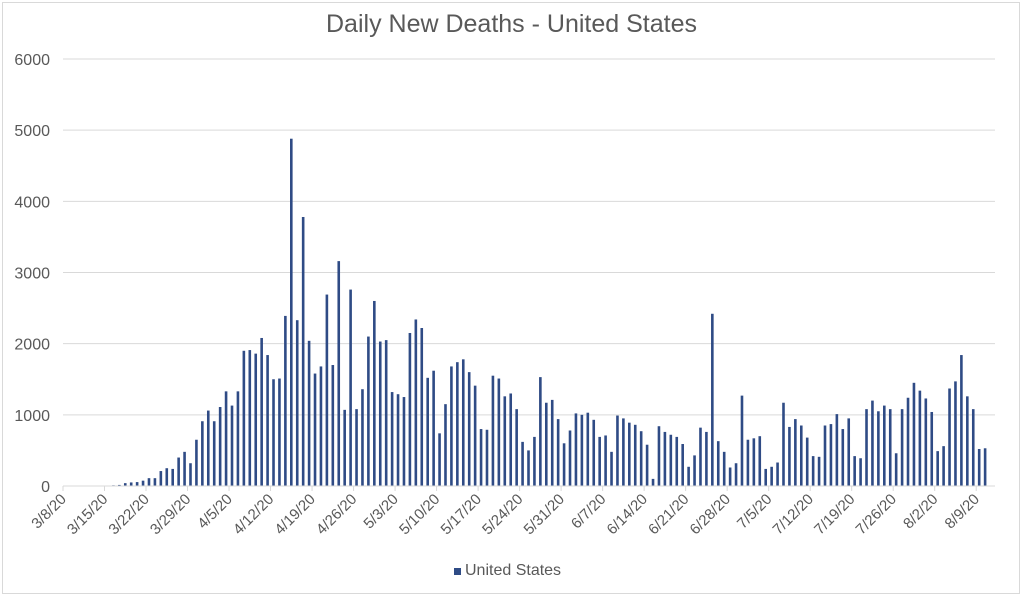 The height and width of the screenshot is (598, 1023). I want to click on y-tick-label: 3000, so click(32, 274).